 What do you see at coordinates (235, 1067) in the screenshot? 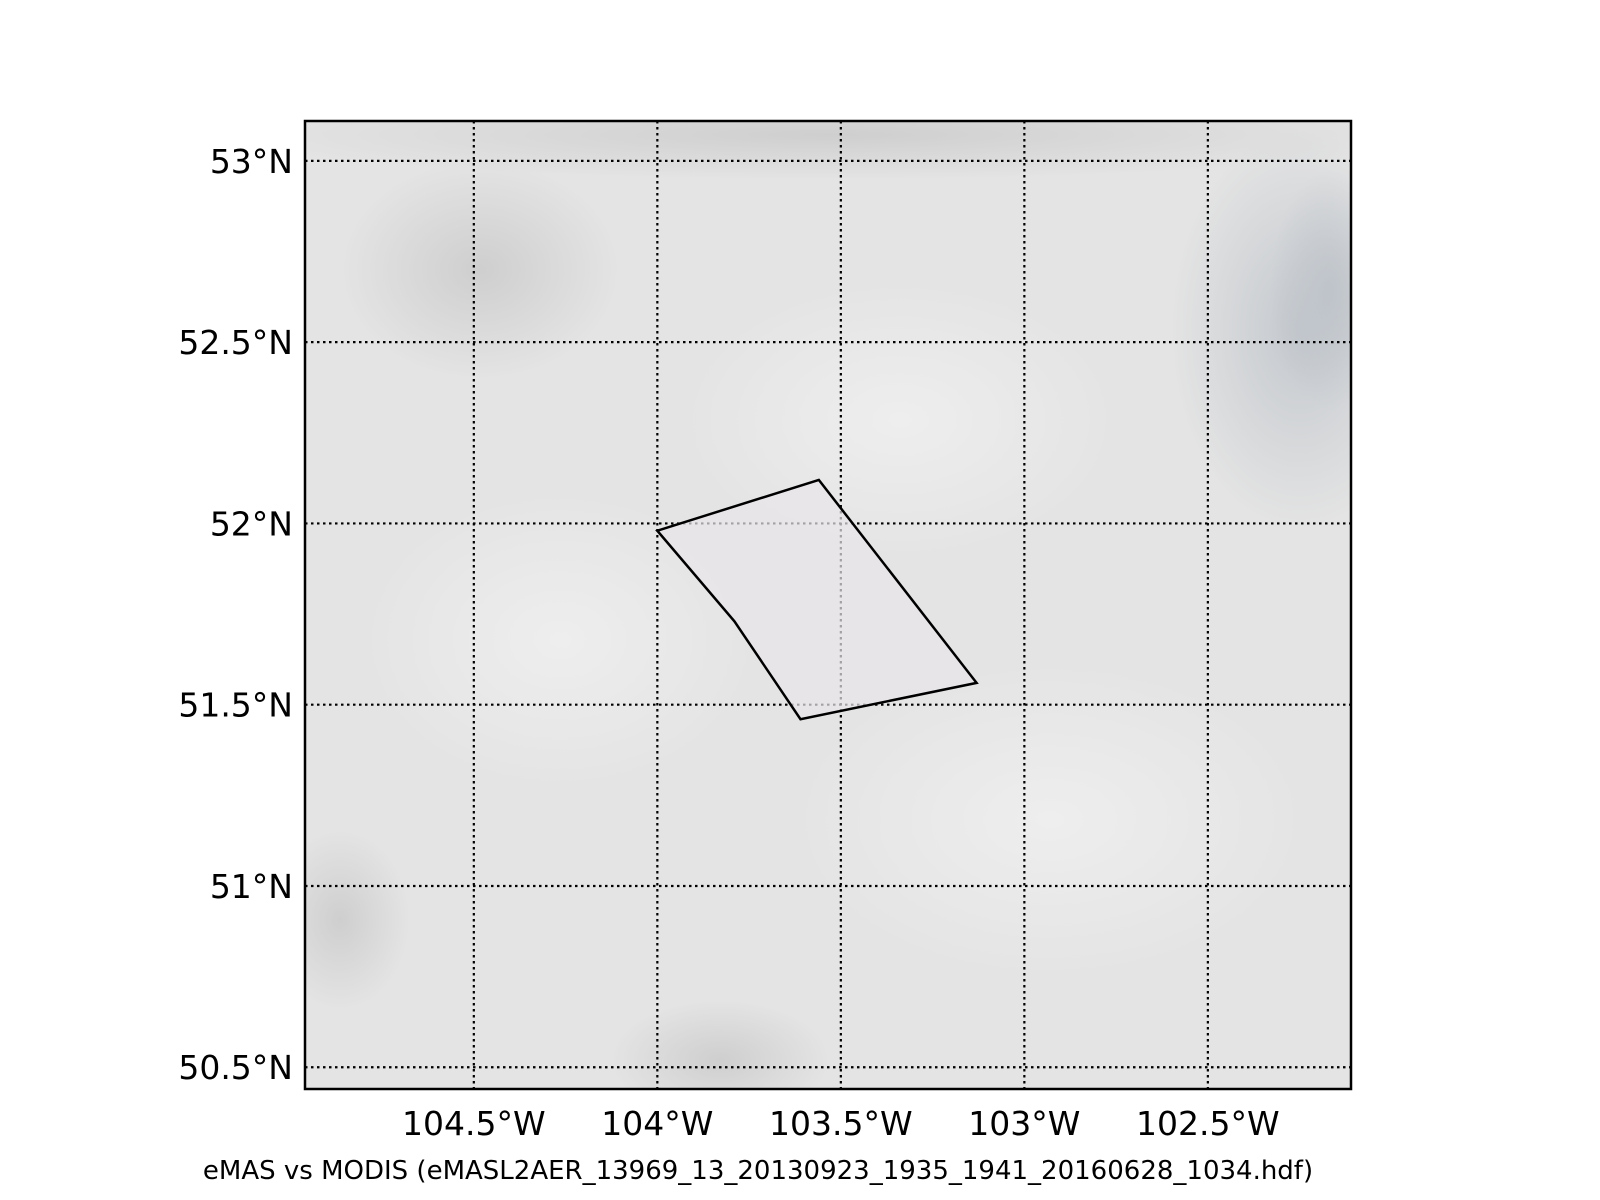
I see `latitude-label: 50.5°N` at bounding box center [235, 1067].